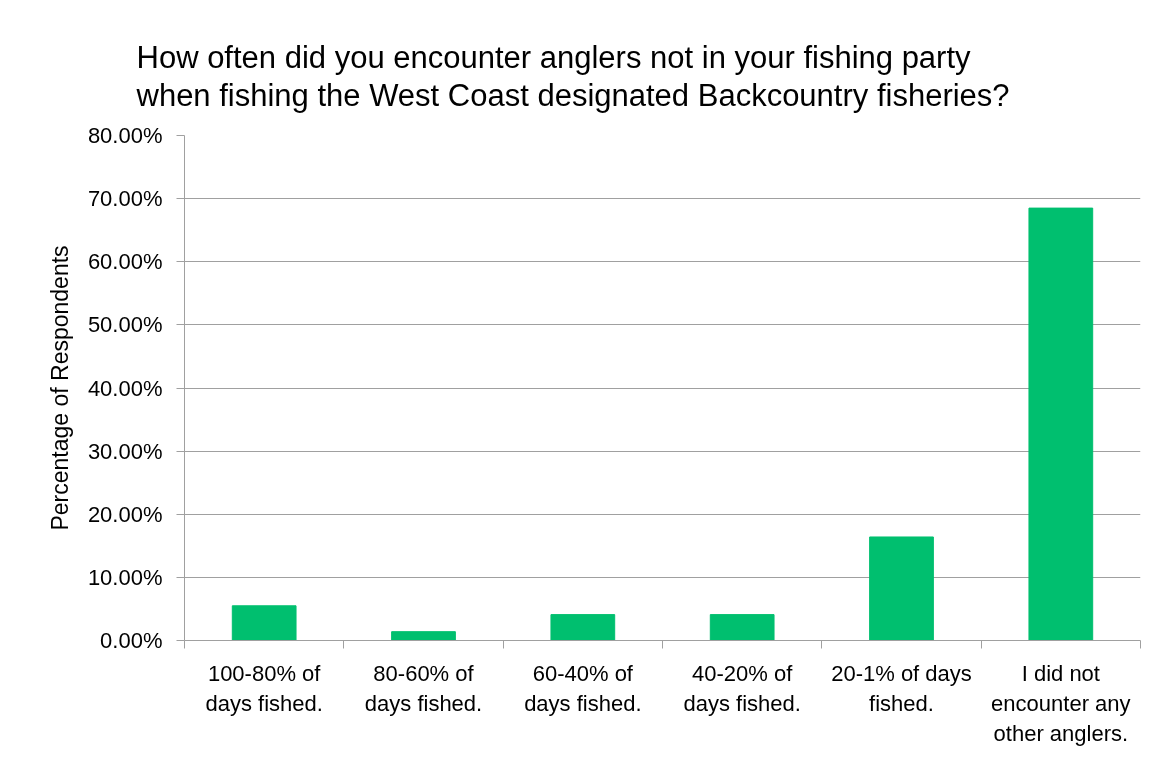 The image size is (1160, 765). Describe the element at coordinates (125, 514) in the screenshot. I see `y-tick-label: 20.00%` at that location.